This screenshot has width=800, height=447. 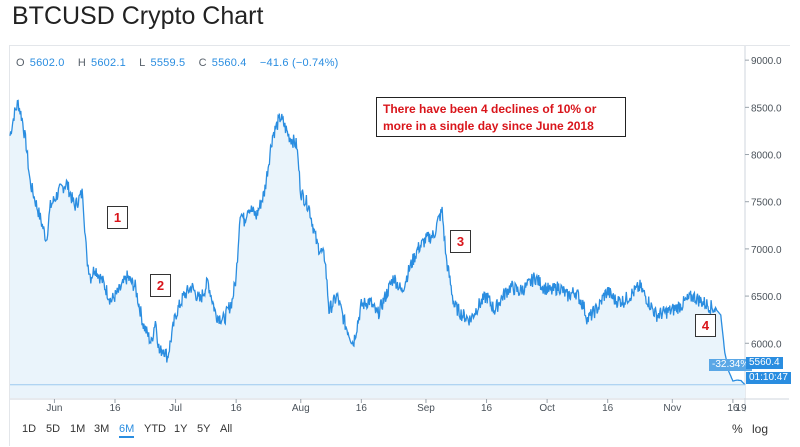 I want to click on decline-marker-1: 1, so click(x=117, y=217).